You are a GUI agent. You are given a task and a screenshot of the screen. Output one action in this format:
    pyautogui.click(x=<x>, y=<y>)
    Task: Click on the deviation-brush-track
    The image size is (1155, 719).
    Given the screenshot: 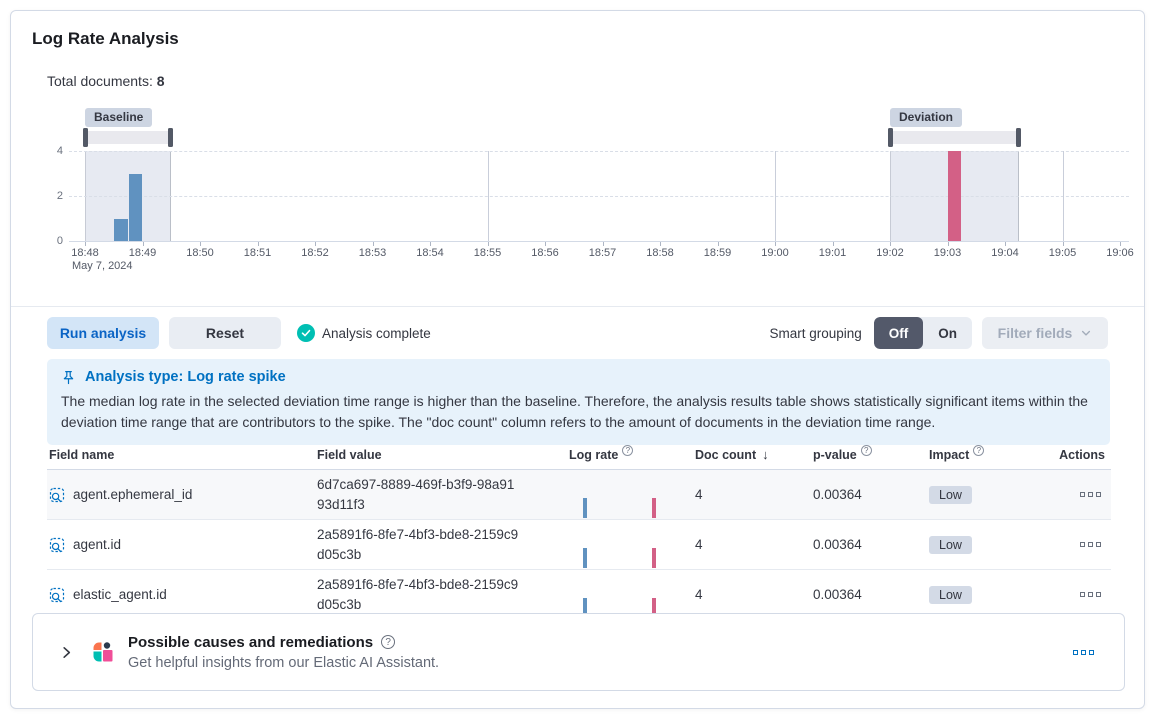 What is the action you would take?
    pyautogui.click(x=955, y=137)
    